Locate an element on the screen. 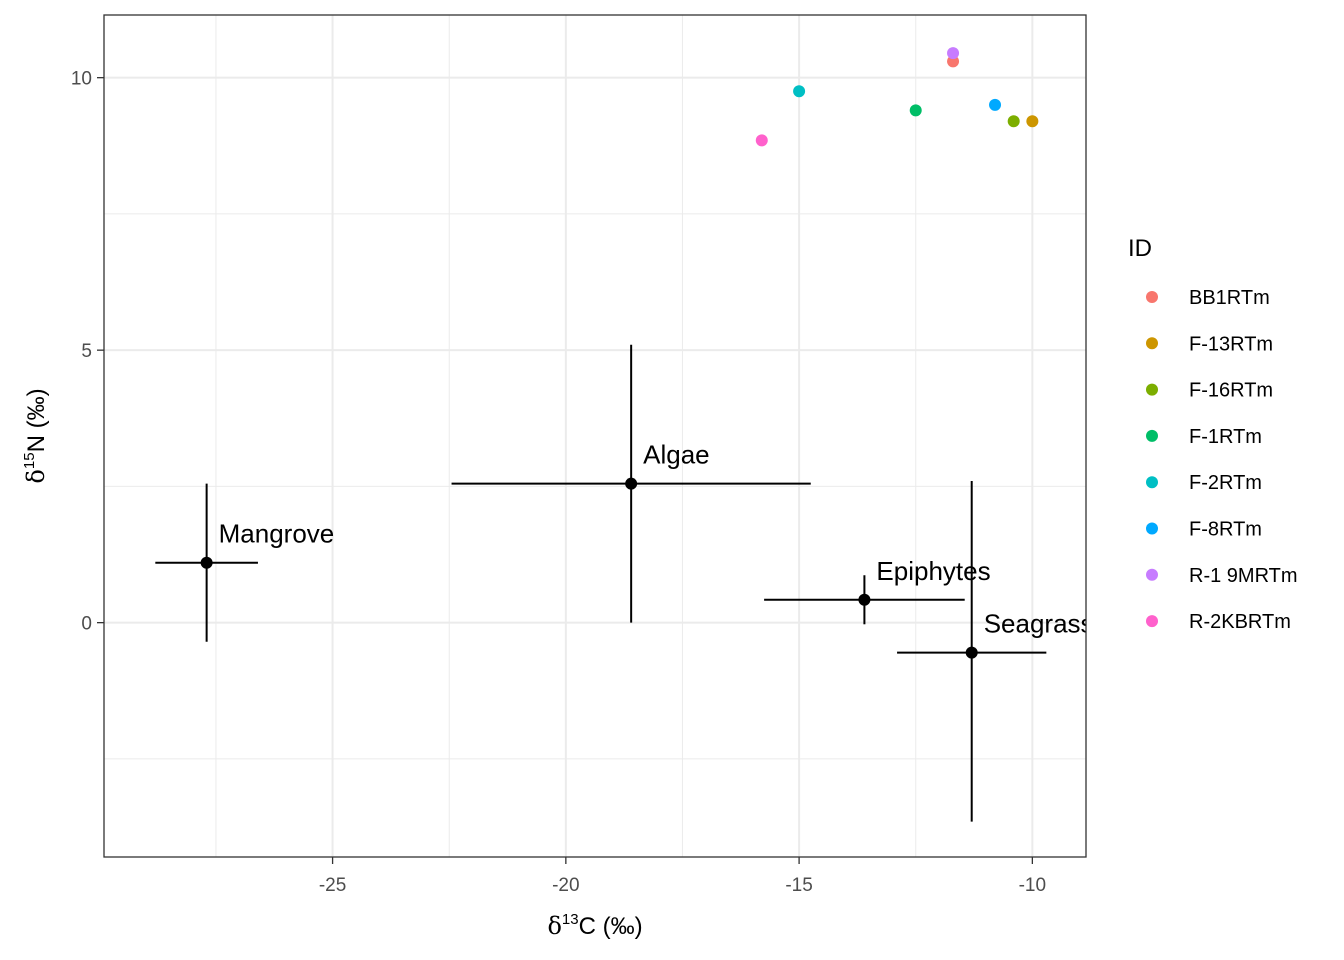 The height and width of the screenshot is (960, 1344). seagrass-mean-point is located at coordinates (971, 652).